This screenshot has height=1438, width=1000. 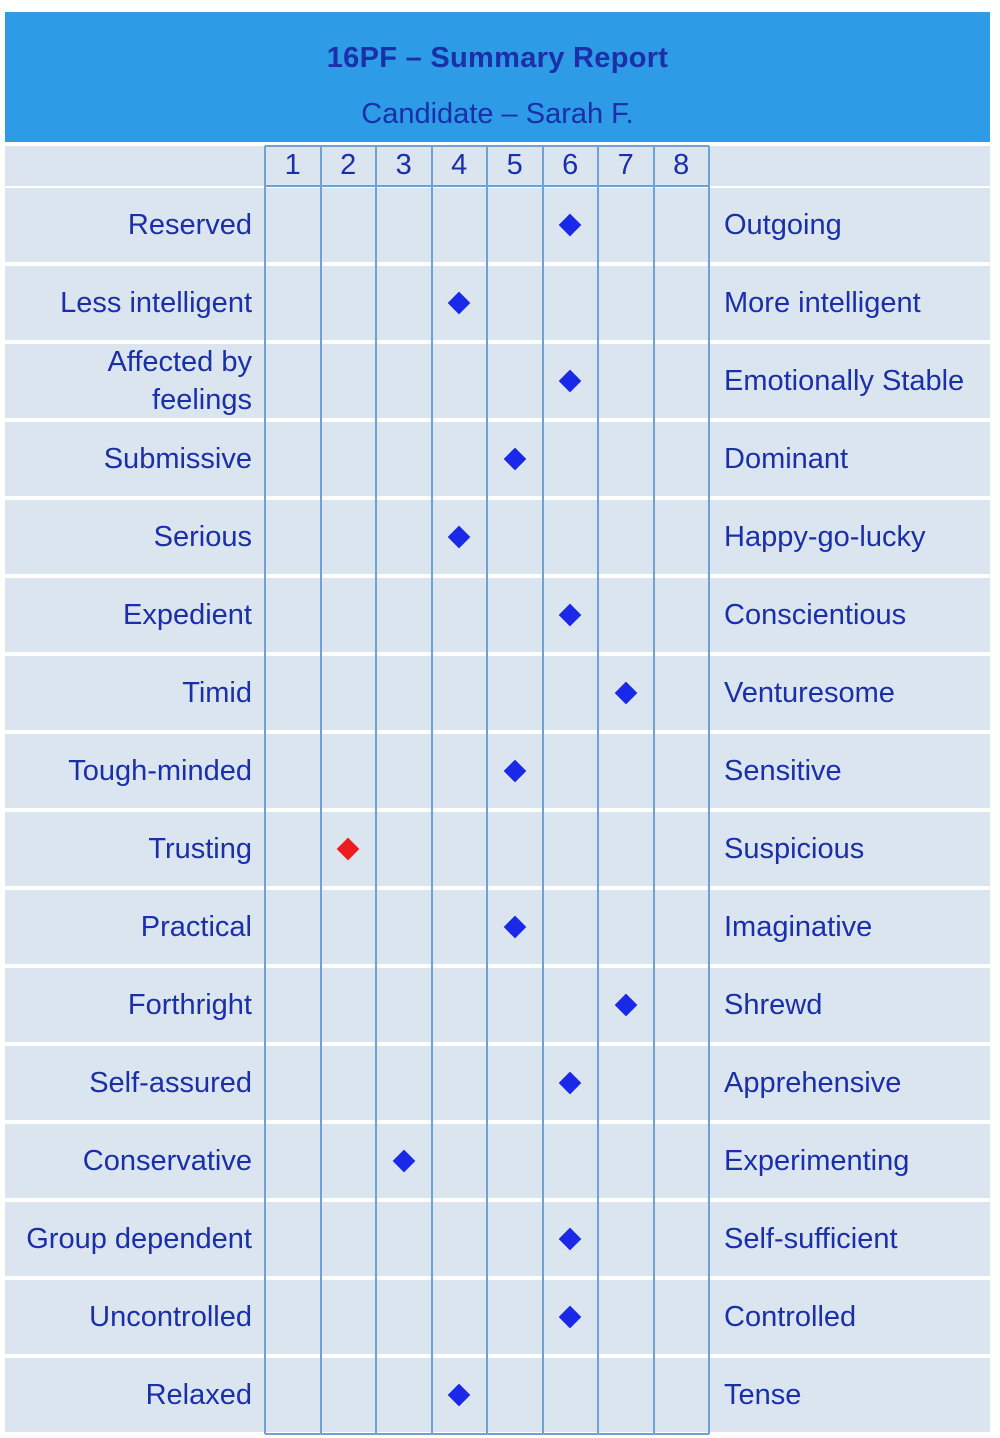 What do you see at coordinates (292, 164) in the screenshot?
I see `scale-tick-label: 1` at bounding box center [292, 164].